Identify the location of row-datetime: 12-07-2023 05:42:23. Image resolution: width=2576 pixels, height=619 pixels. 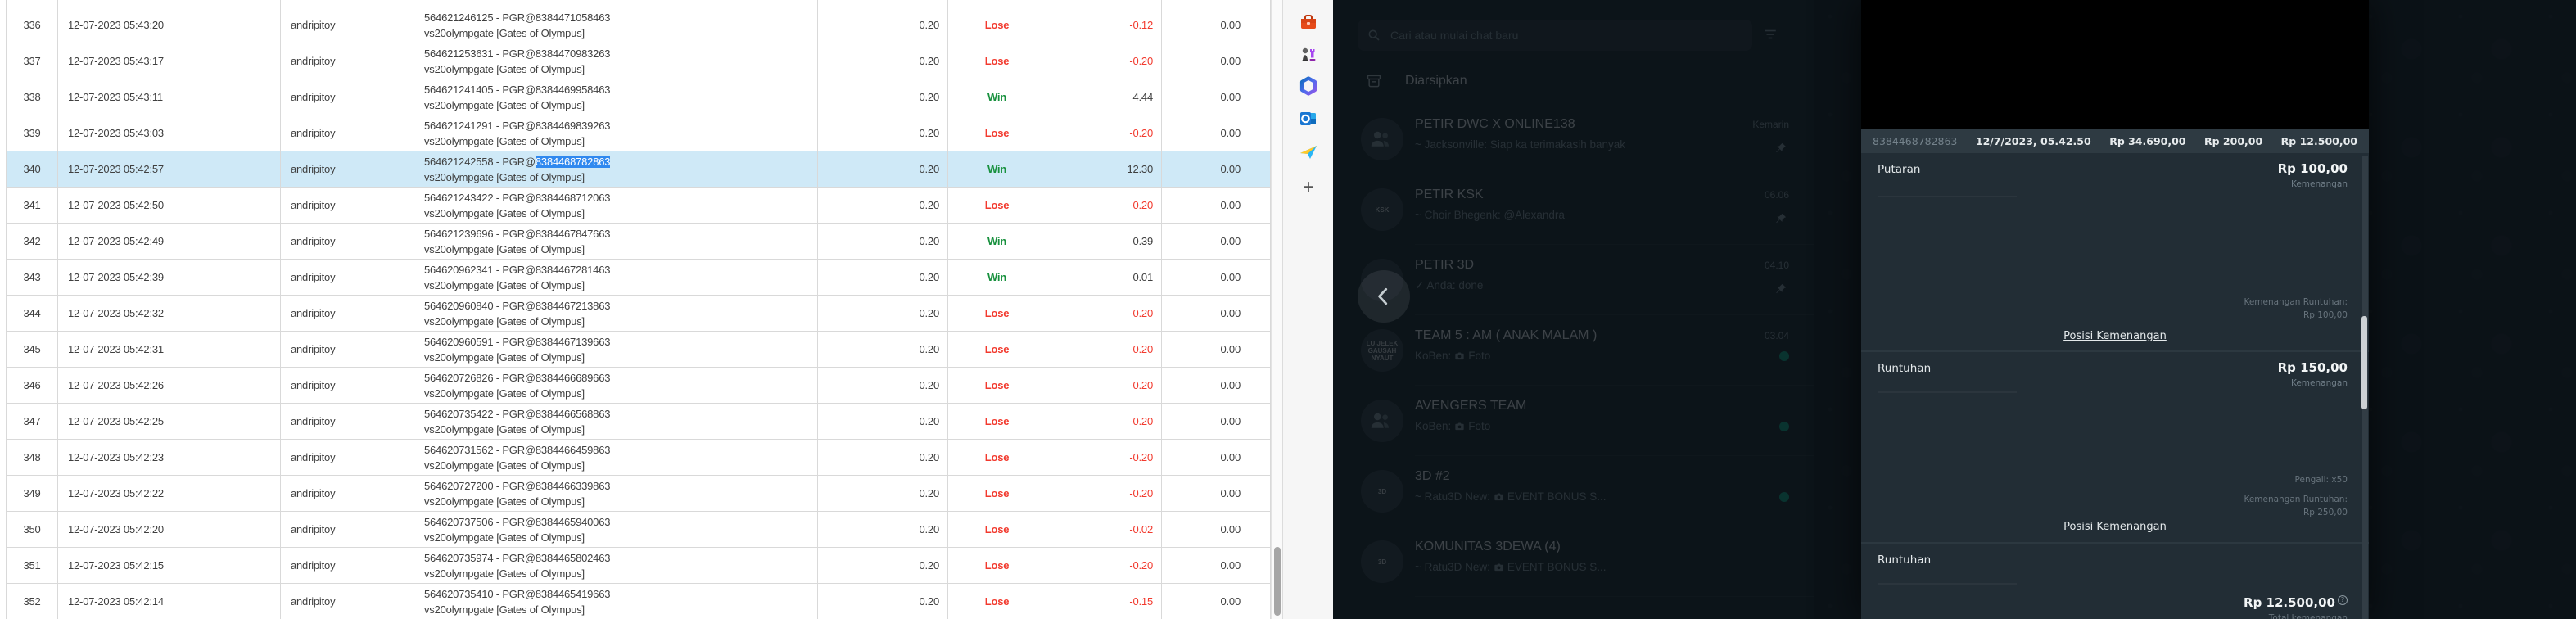
(168, 458).